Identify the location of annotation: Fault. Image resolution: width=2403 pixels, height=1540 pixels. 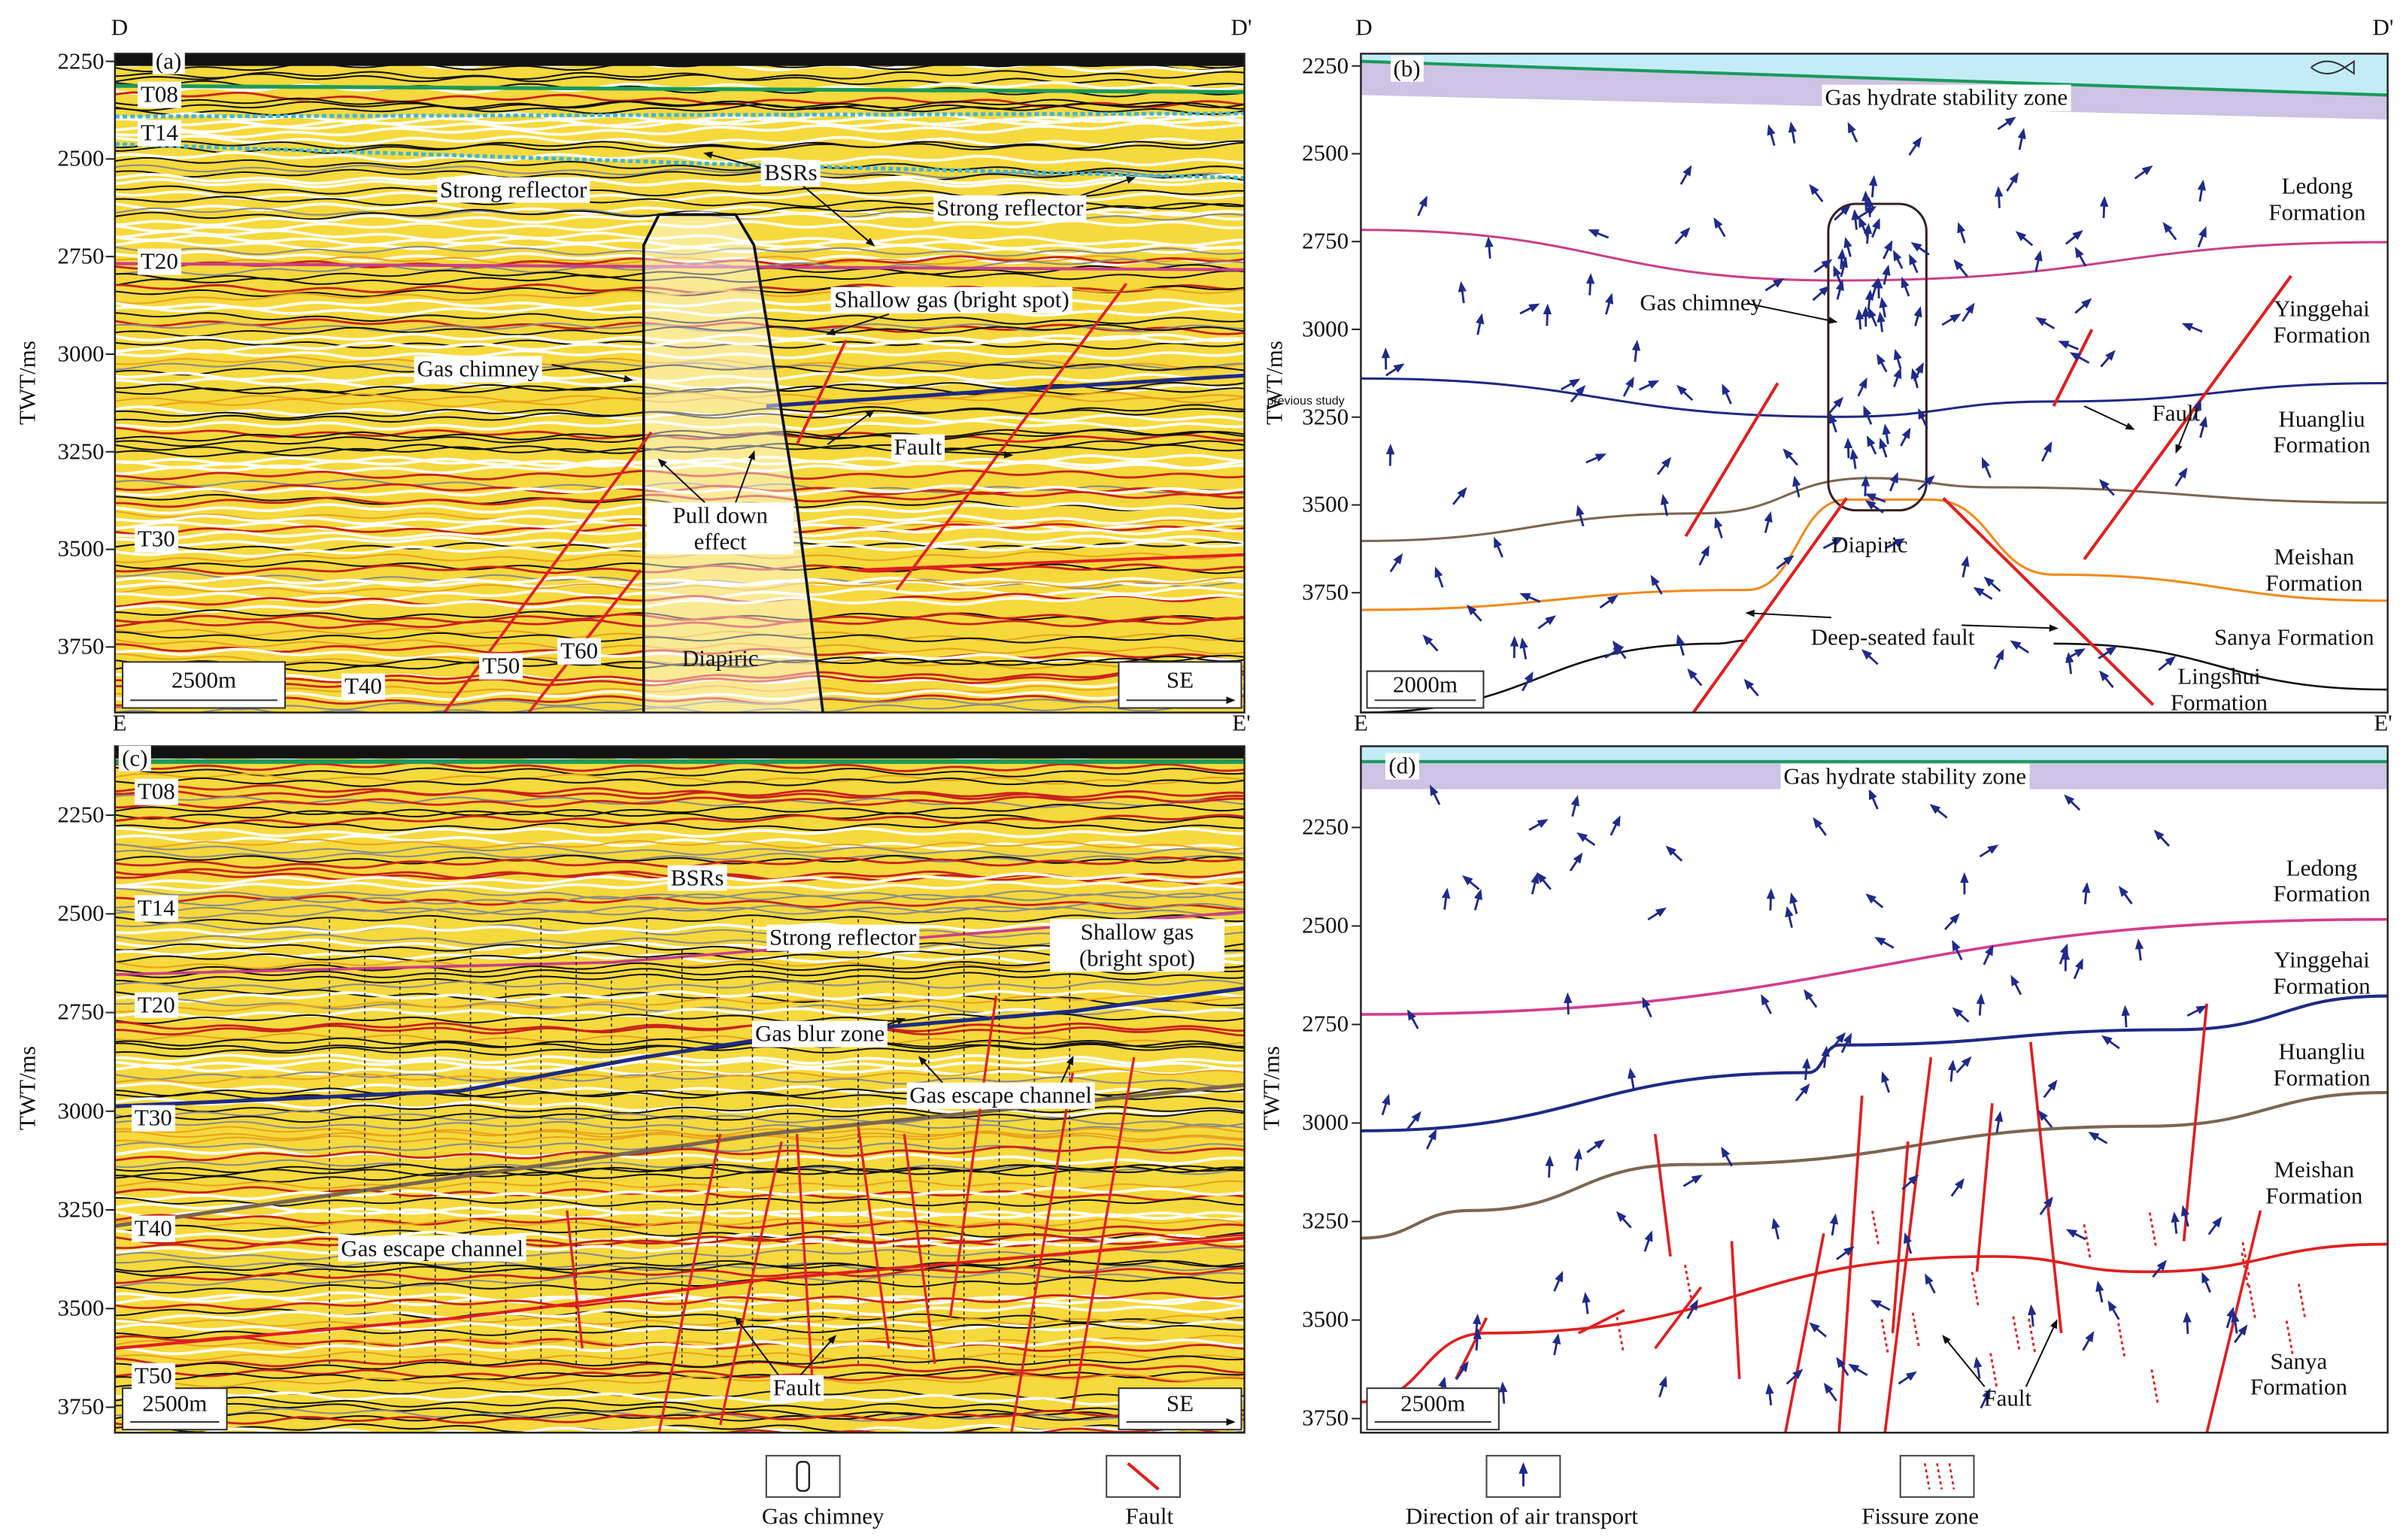
(2176, 412).